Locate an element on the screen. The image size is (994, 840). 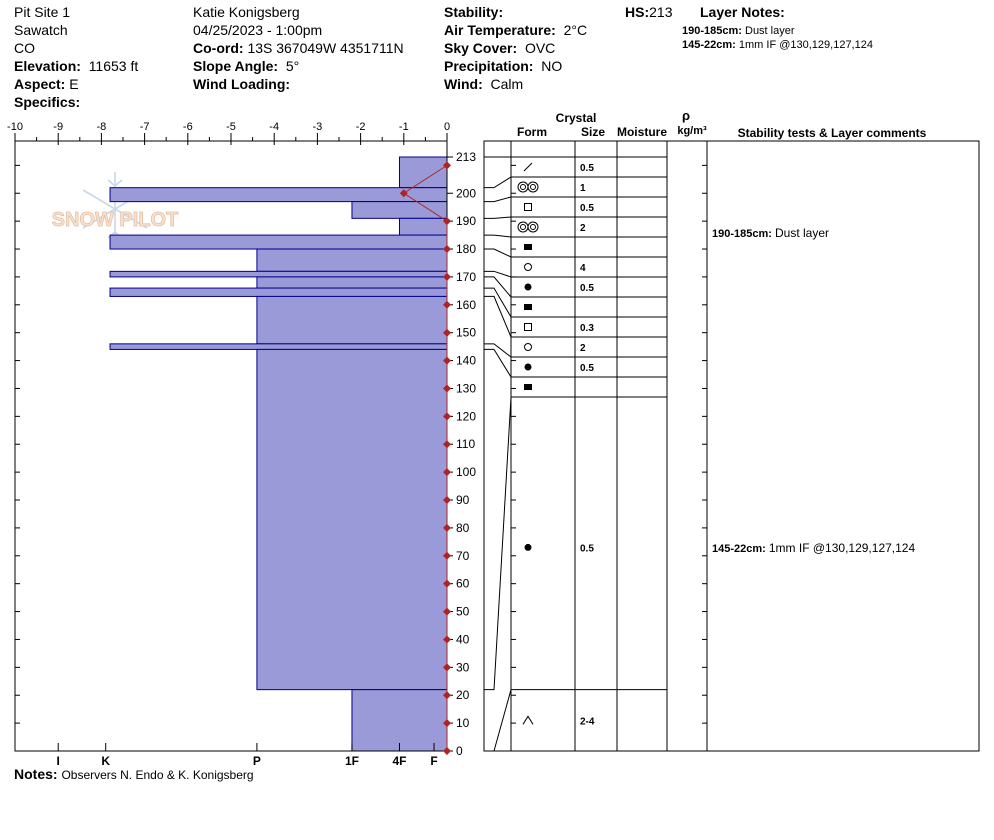
depth-tick-label: 60 is located at coordinates (463, 584).